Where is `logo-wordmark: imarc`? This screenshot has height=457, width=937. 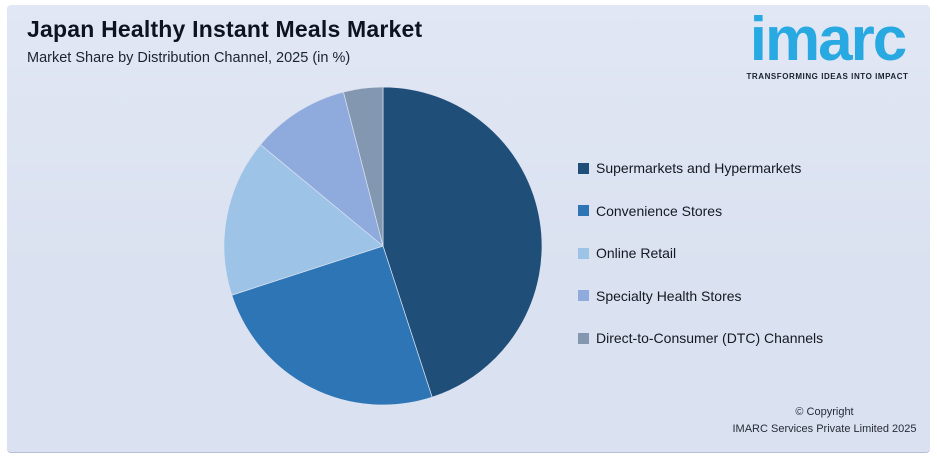
logo-wordmark: imarc is located at coordinates (828, 39).